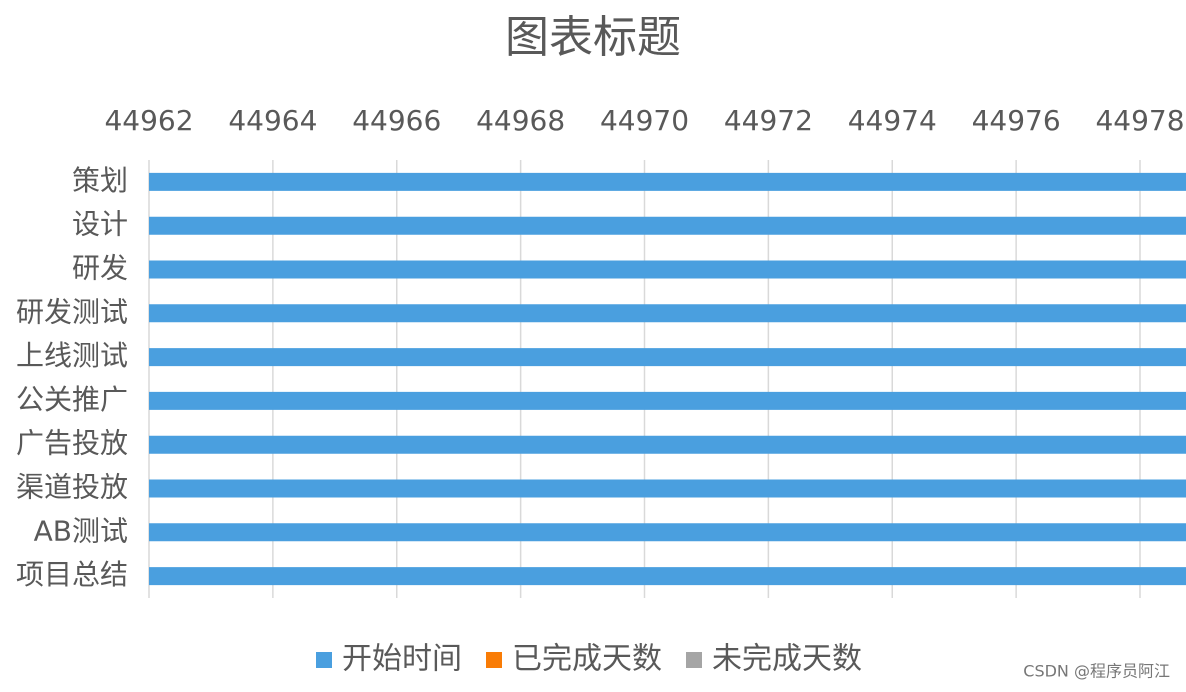 Image resolution: width=1186 pixels, height=692 pixels. I want to click on legend-label: 已完成天数, so click(587, 659).